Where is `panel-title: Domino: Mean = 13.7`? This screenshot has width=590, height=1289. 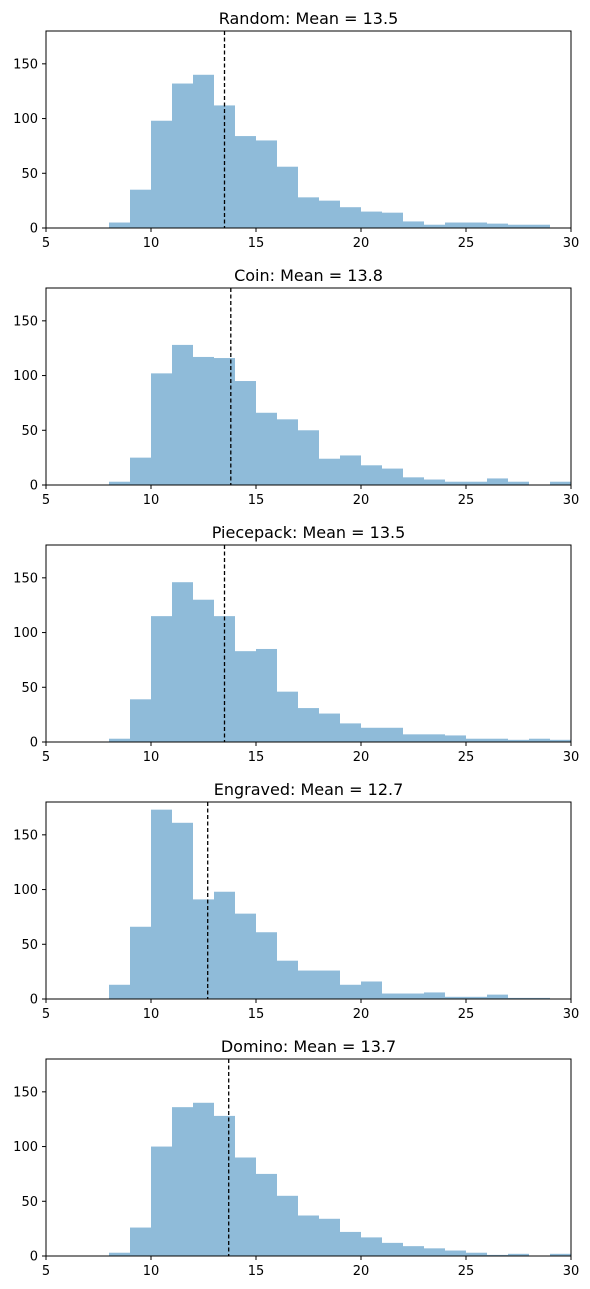
panel-title: Domino: Mean = 13.7 is located at coordinates (308, 1046).